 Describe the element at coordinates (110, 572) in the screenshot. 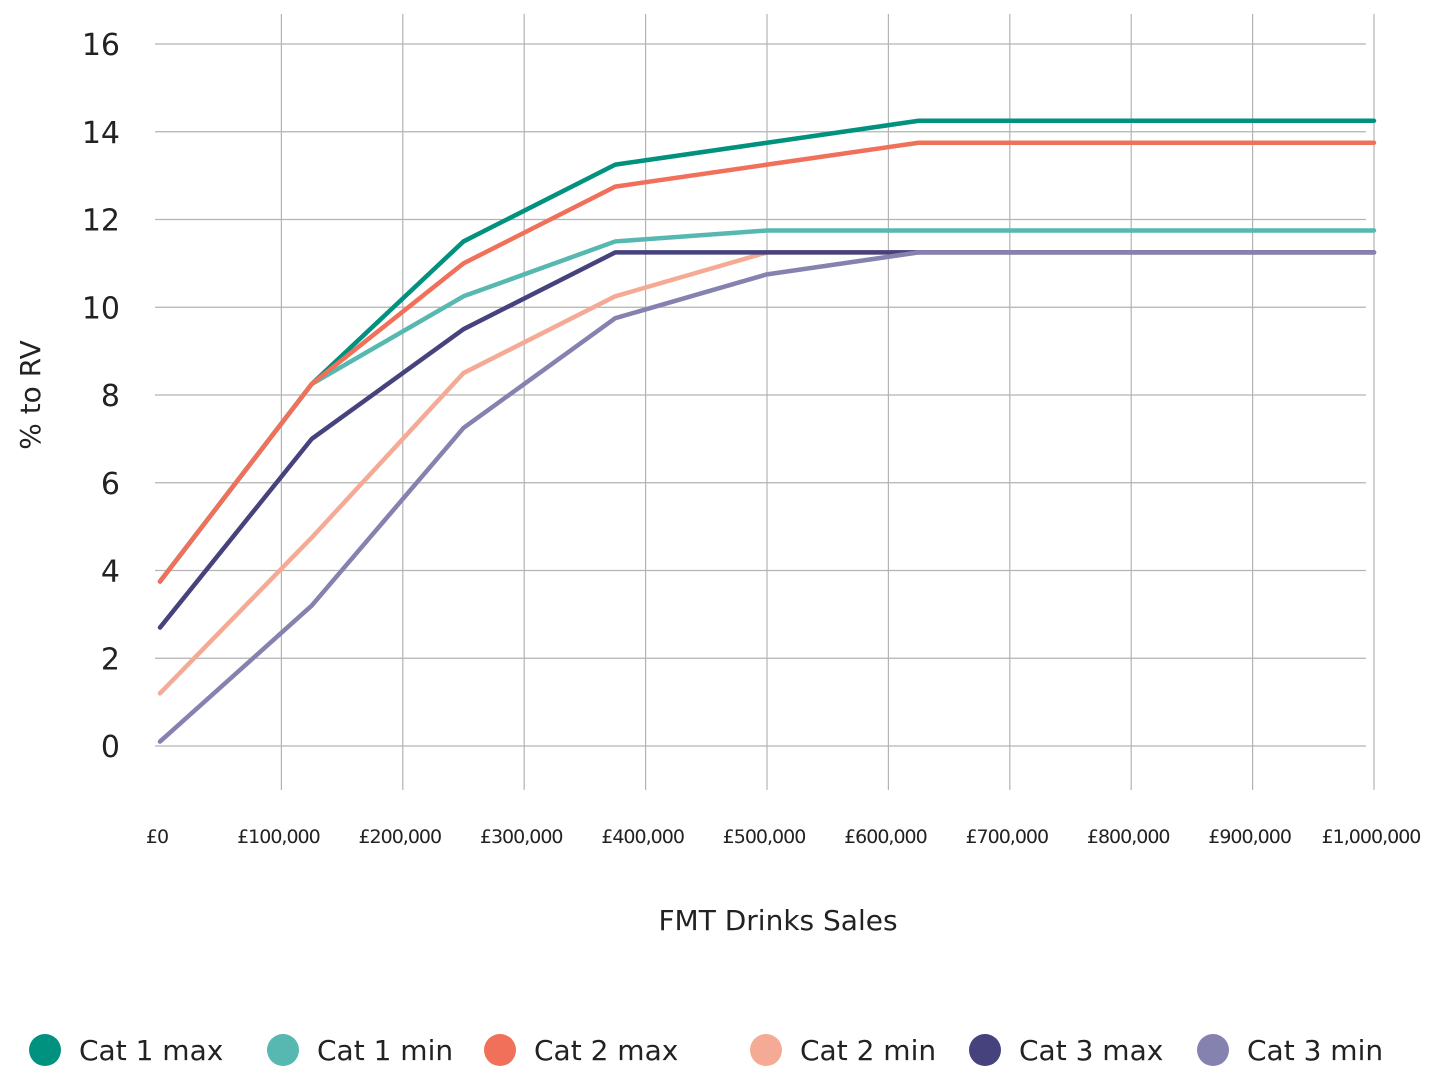

I see `y-tick-label: 4` at that location.